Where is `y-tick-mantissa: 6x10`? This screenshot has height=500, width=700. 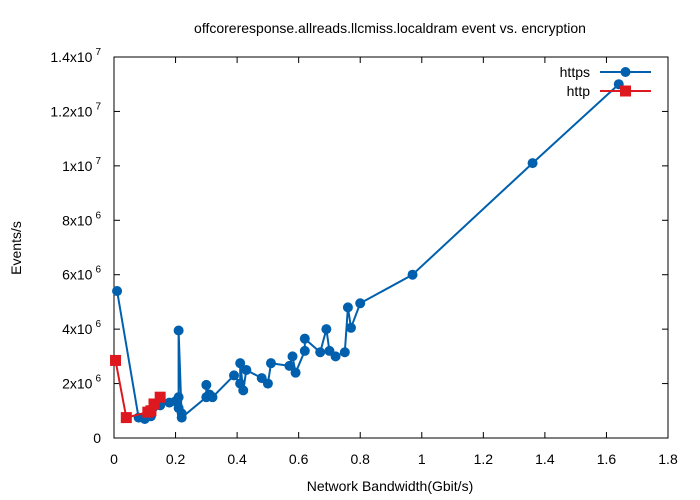
y-tick-mantissa: 6x10 is located at coordinates (77, 275).